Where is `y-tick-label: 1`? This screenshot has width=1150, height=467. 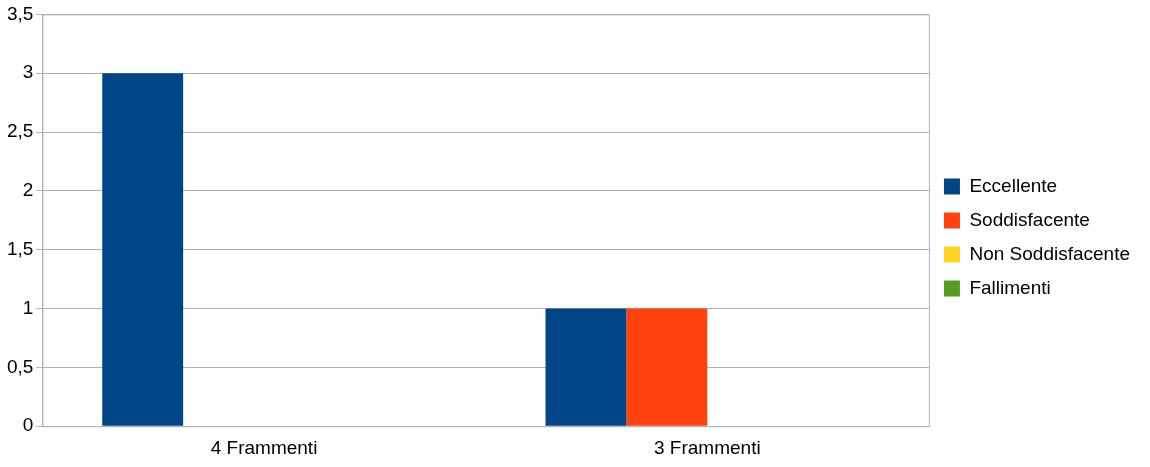 y-tick-label: 1 is located at coordinates (28, 307).